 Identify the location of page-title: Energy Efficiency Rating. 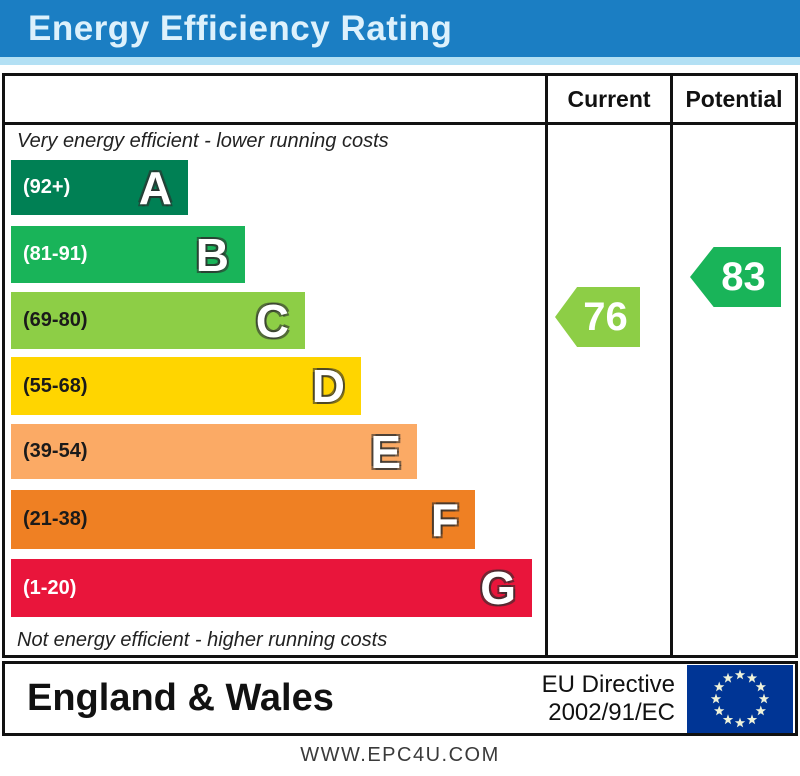
(240, 28).